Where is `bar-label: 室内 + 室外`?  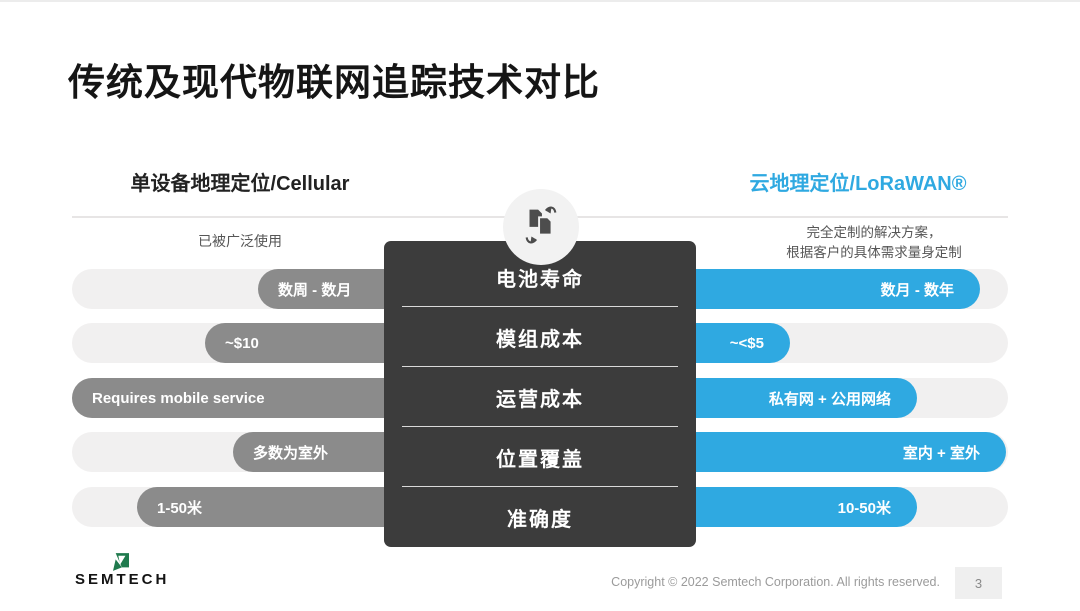 bar-label: 室内 + 室外 is located at coordinates (941, 453).